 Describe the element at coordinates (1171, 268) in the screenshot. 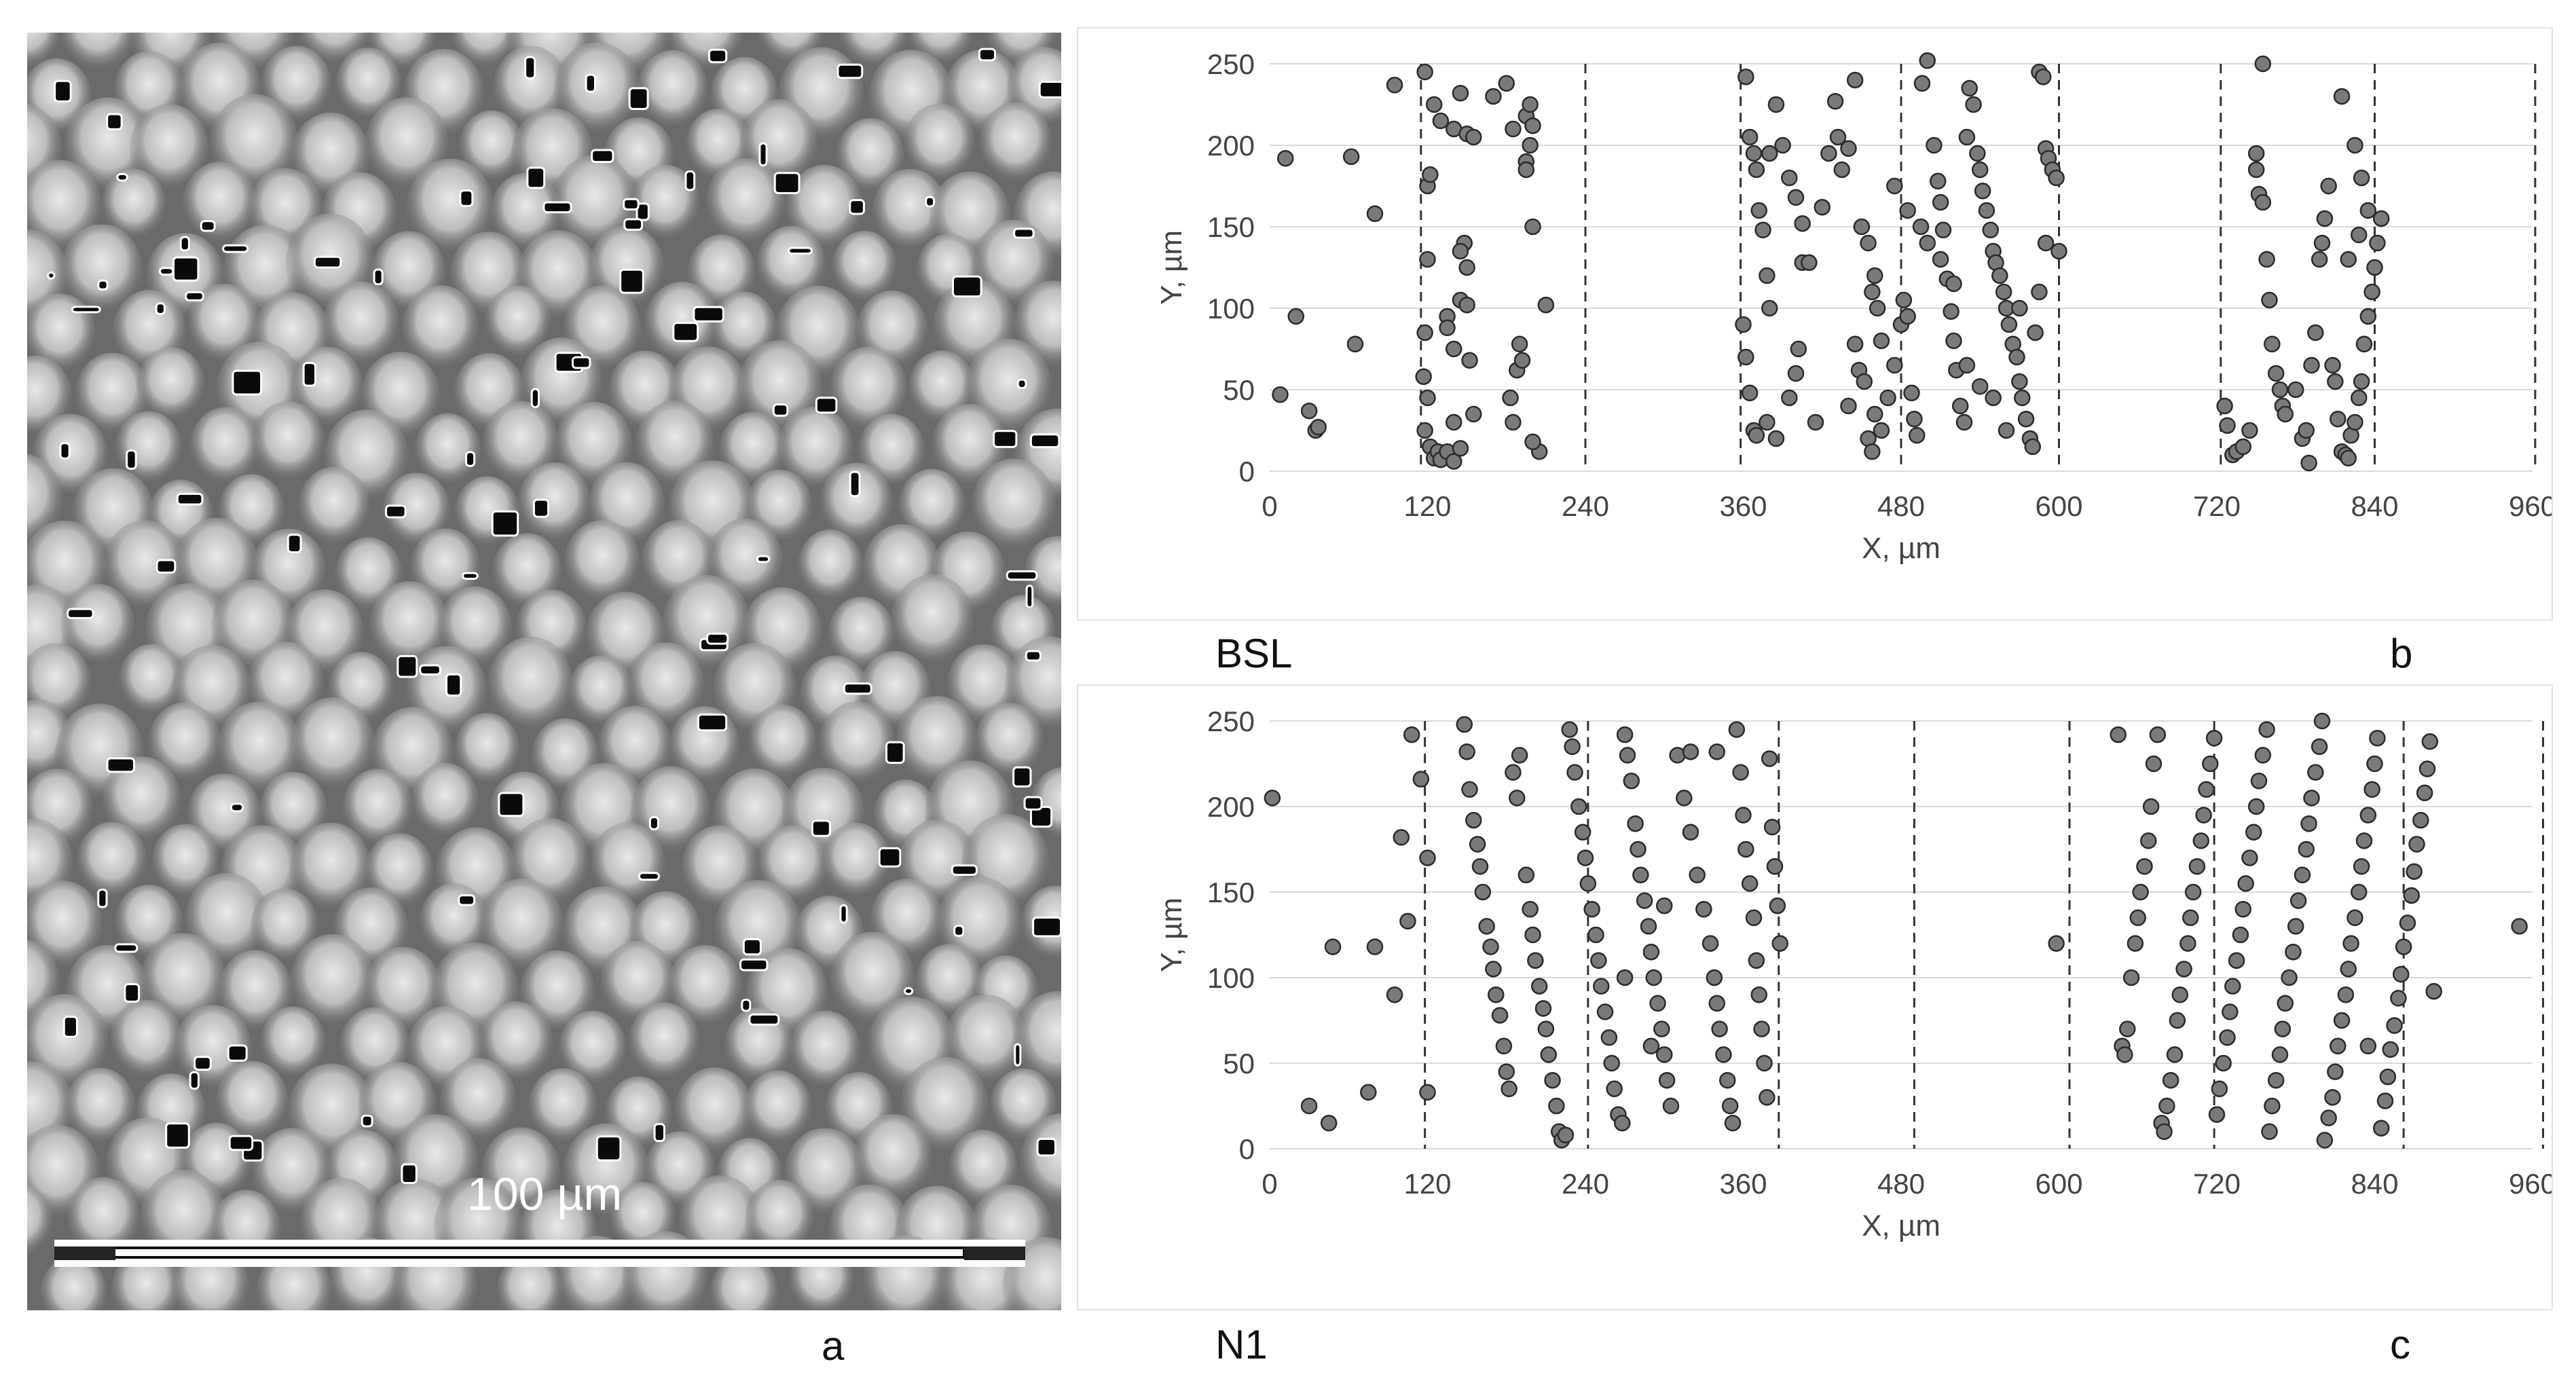

I see `chart-b-y-axis-title: Y, µm` at that location.